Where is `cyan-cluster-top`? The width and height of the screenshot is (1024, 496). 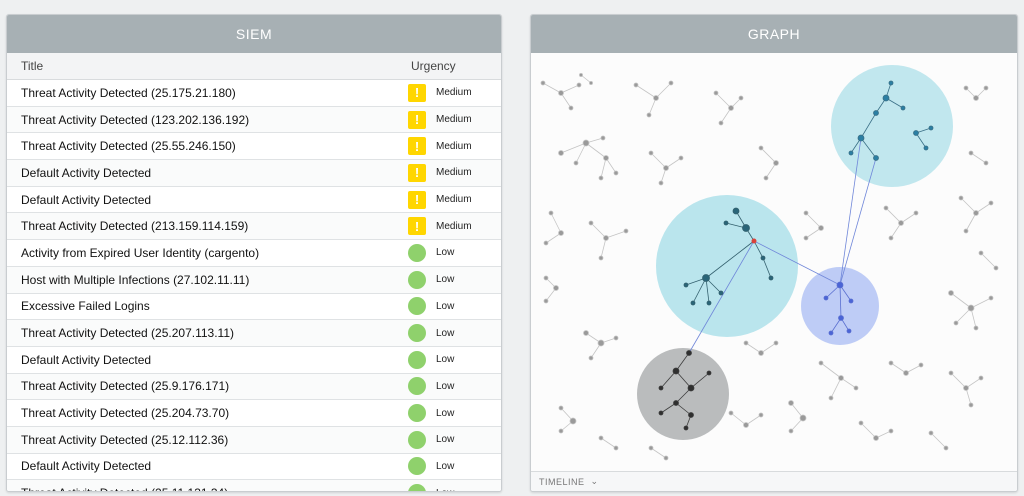
cyan-cluster-top is located at coordinates (892, 126).